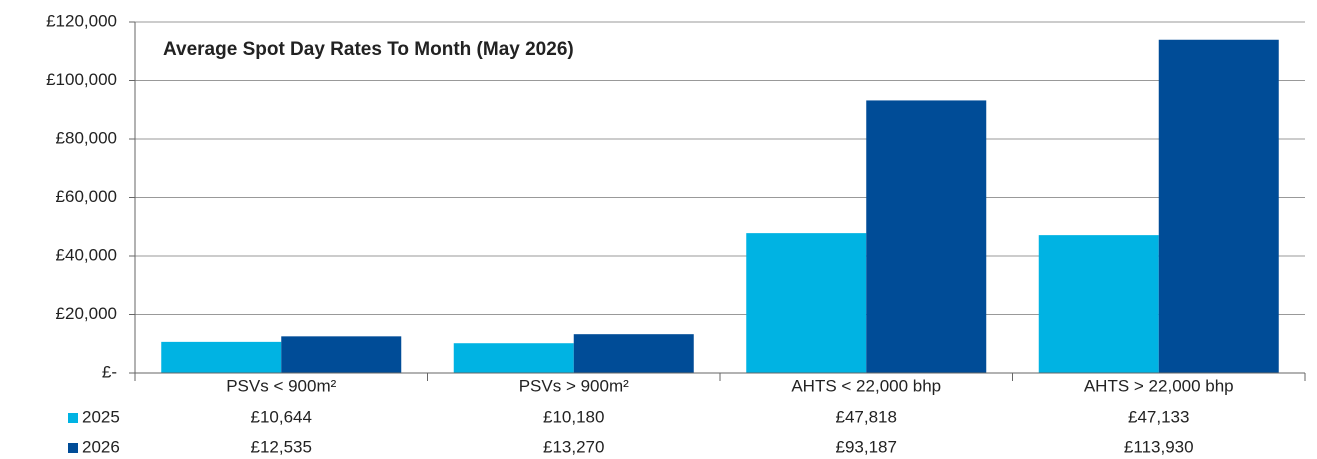 Image resolution: width=1317 pixels, height=459 pixels. Describe the element at coordinates (281, 416) in the screenshot. I see `table-value: £10,644` at that location.